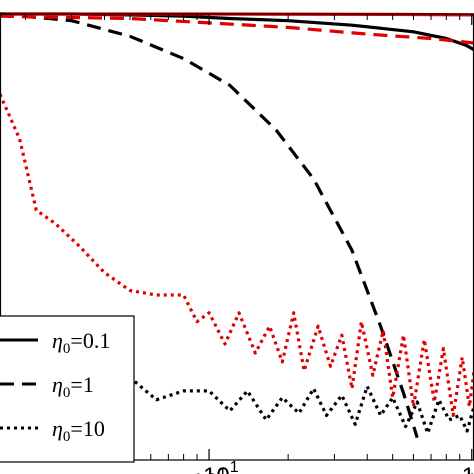  I want to click on x-tick-label-visible-1: 1, so click(468, 468).